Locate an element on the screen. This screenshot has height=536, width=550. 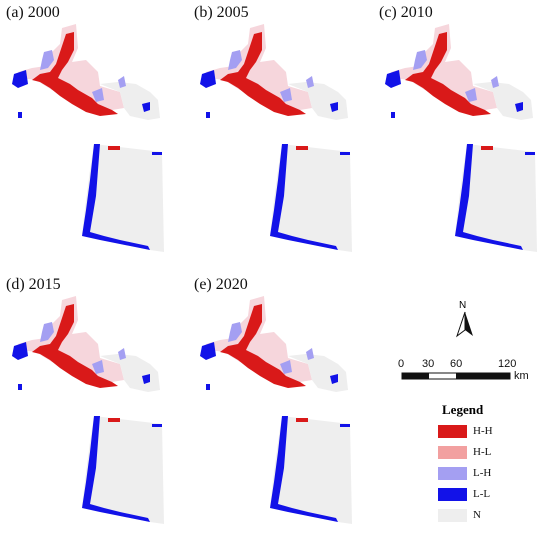
panel-label: (d) 2015 is located at coordinates (33, 284).